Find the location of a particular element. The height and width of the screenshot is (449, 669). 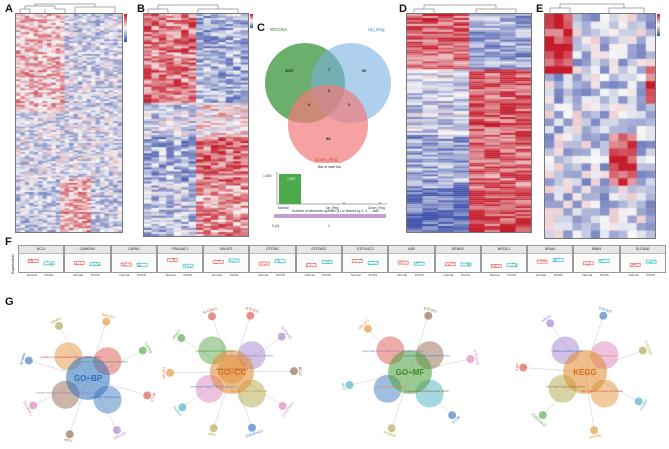

boxplot-panel: GTF2H2C Normal PCOS is located at coordinates (318, 261).